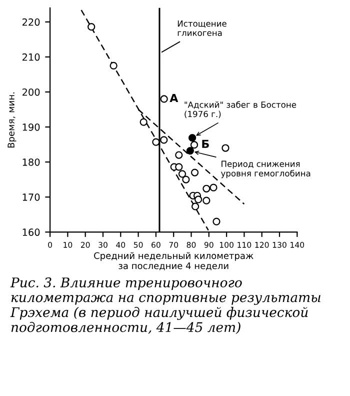 This screenshot has height=396, width=350. I want to click on ref-line-label: Истощение гликогена, so click(202, 28).